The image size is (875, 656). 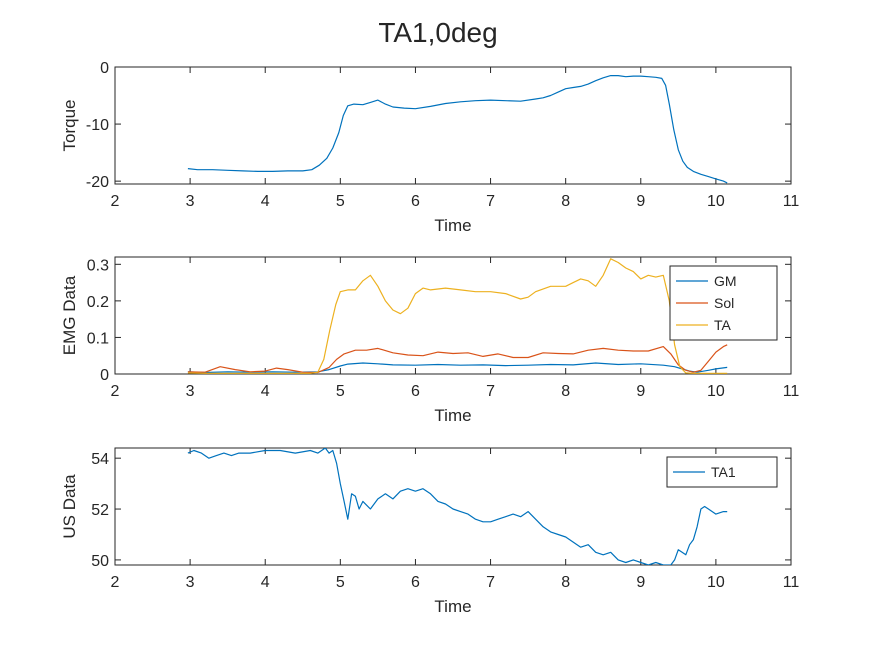 I want to click on emg-xtick-label: 4, so click(x=265, y=391).